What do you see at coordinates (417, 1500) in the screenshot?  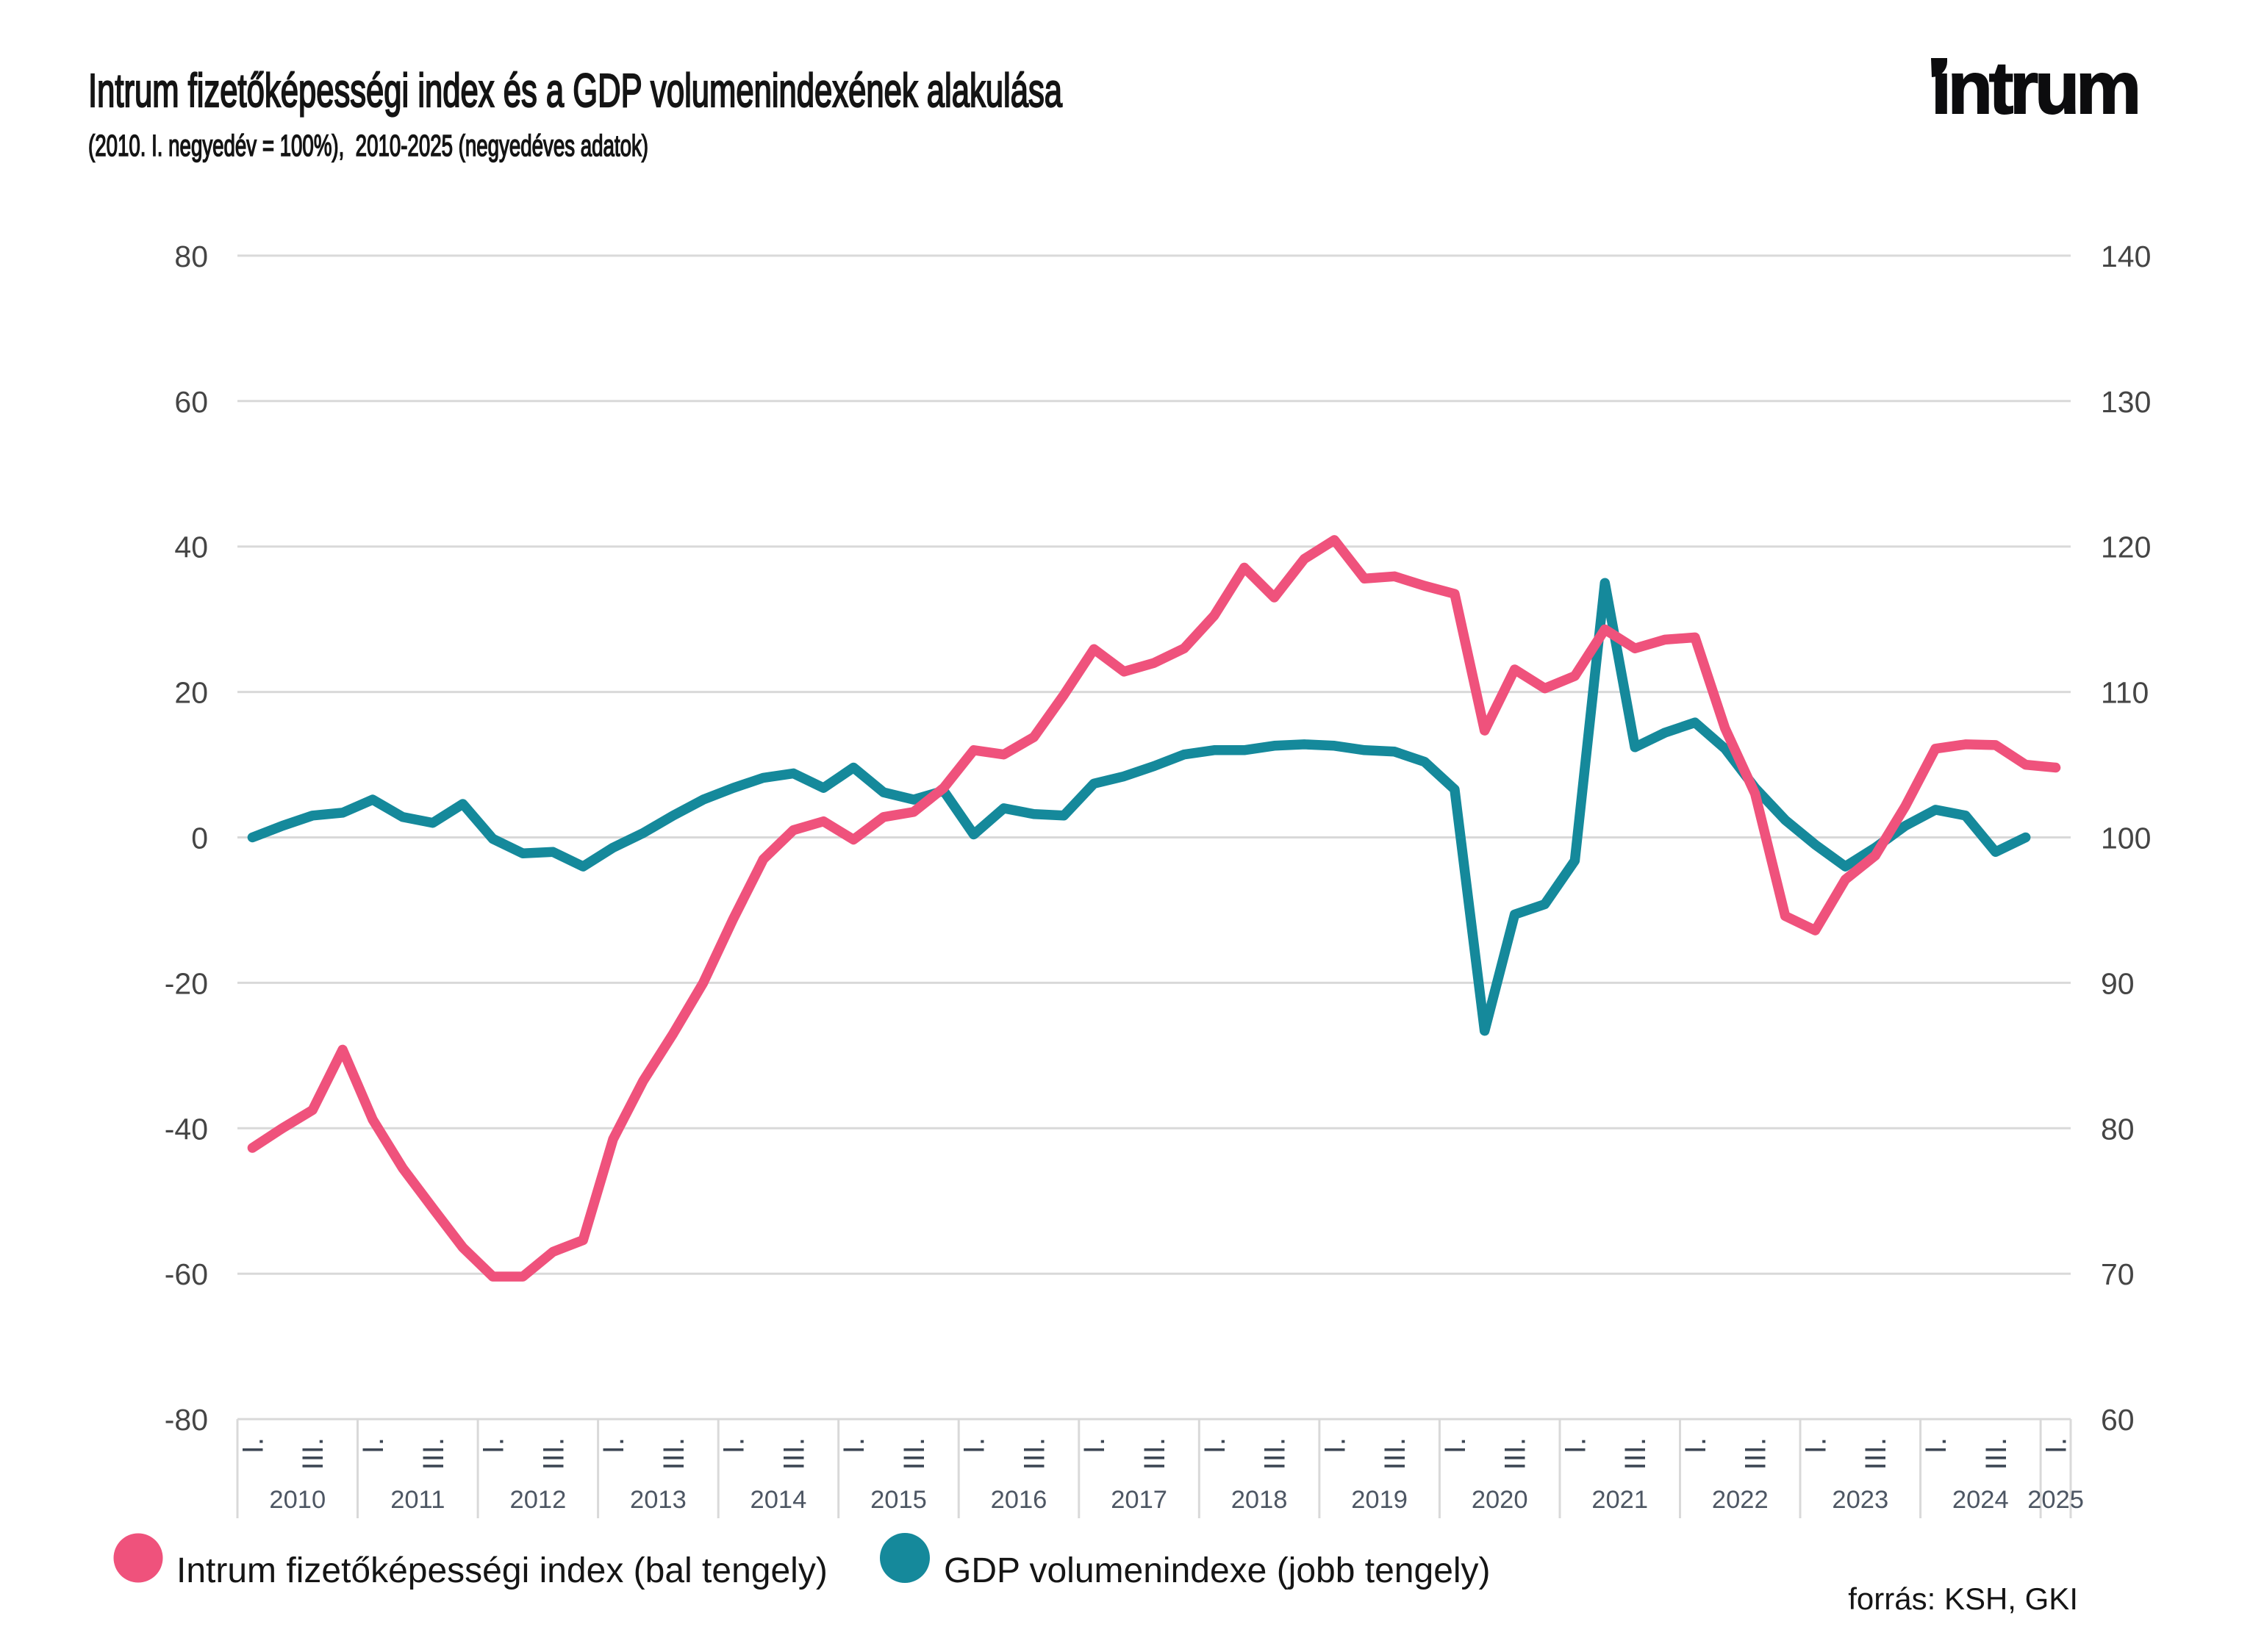 I see `svg-text: 2011` at bounding box center [417, 1500].